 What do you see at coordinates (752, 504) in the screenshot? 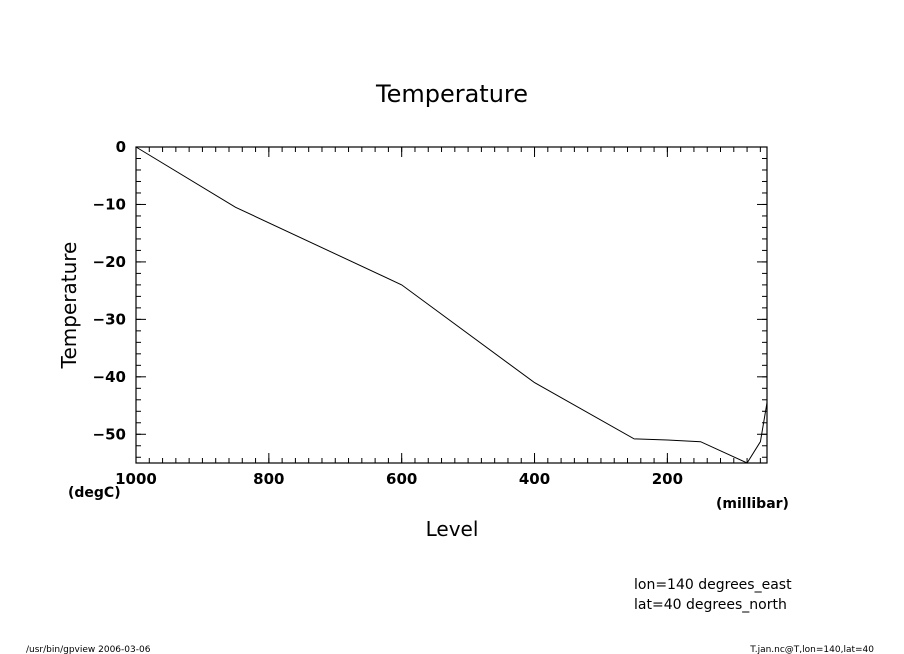
I see `x-unit-label: (millibar)` at bounding box center [752, 504].